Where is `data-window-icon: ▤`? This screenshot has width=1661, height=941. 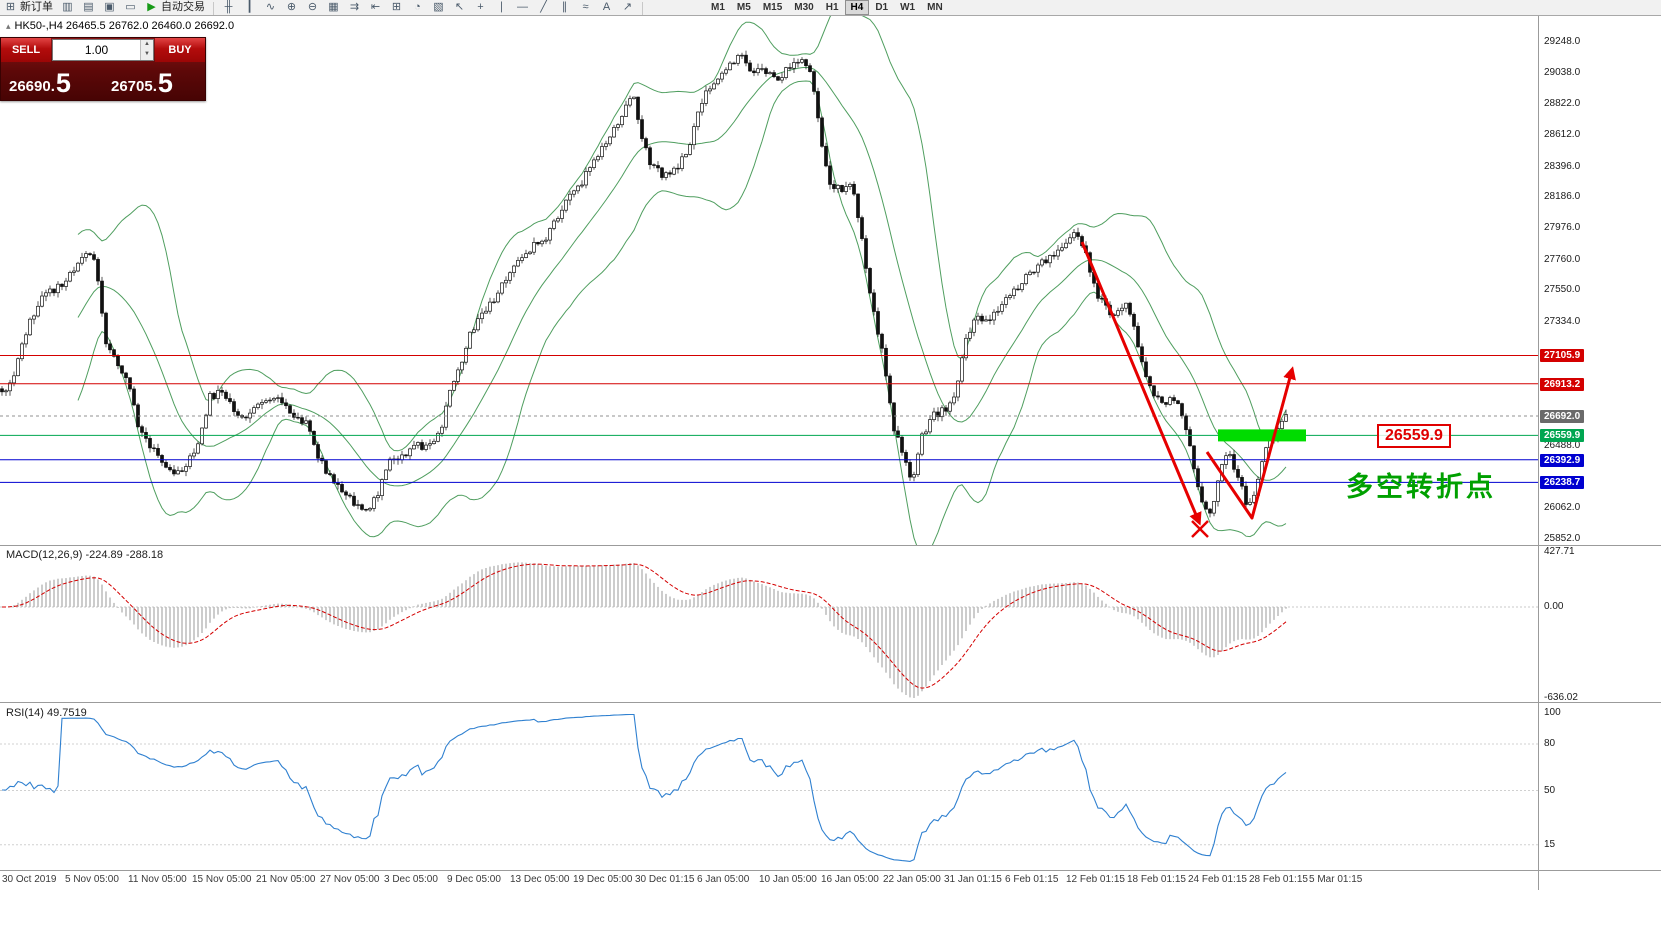
data-window-icon: ▤ is located at coordinates (88, 7).